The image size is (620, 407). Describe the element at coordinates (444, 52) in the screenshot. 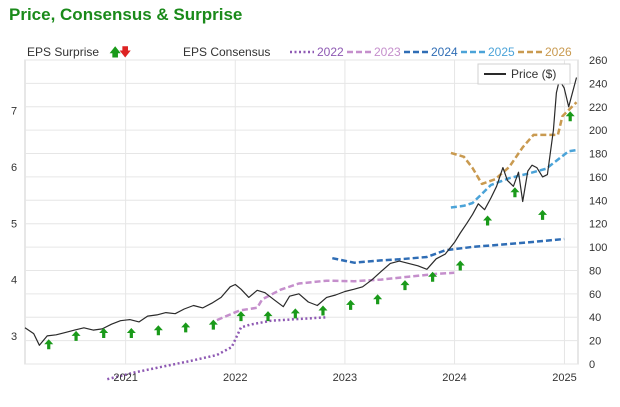

I see `legend-label-2024: 2024` at that location.